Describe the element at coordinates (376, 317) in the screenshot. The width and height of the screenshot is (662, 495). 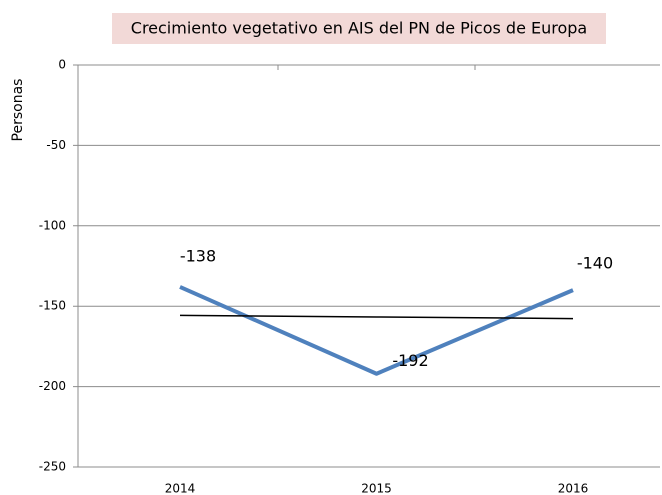
I see `trend-line` at that location.